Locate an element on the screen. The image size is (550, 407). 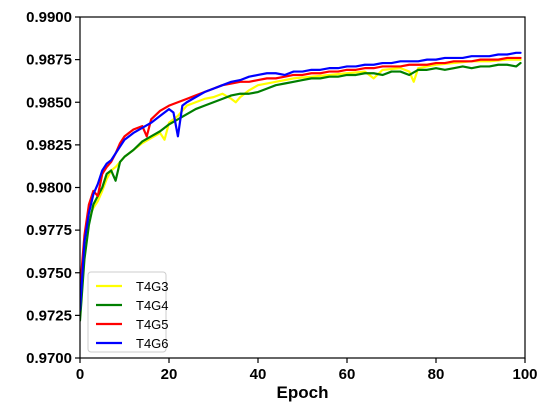
y-tick-label: 0.9825 is located at coordinates (49, 145).